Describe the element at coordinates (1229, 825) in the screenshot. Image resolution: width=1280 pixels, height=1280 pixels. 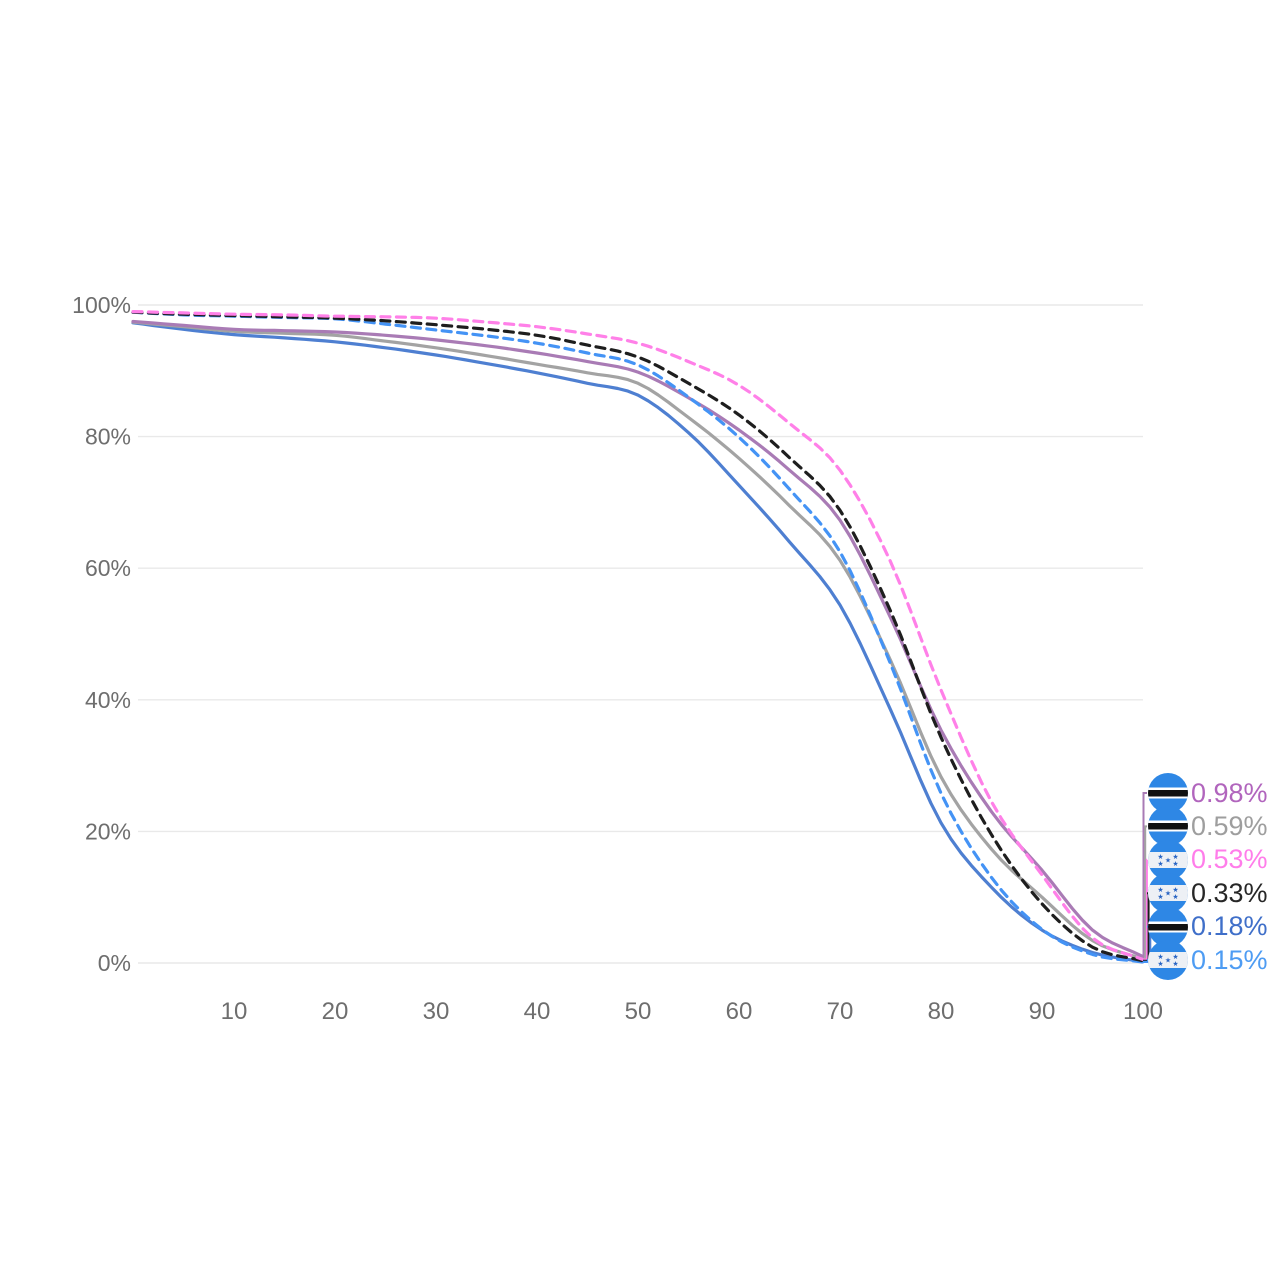
I see `end-value-label: 0.59%` at that location.